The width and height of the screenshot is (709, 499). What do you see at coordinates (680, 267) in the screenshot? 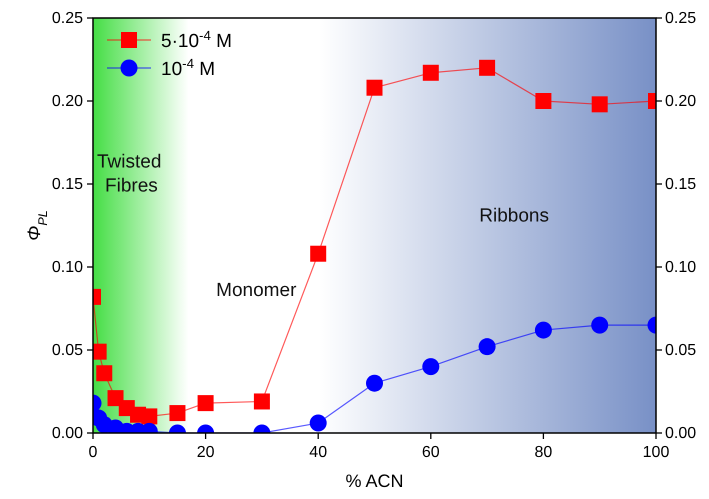
I see `y2-tick-label: 0.10` at bounding box center [680, 267].